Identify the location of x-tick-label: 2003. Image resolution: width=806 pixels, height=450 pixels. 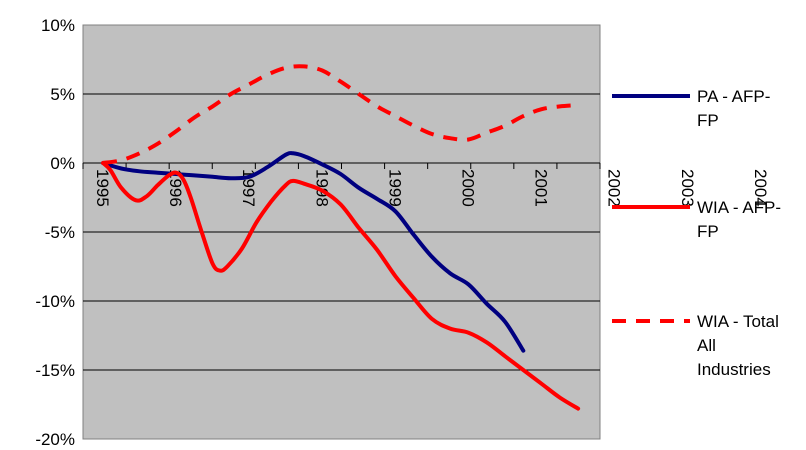
(687, 188).